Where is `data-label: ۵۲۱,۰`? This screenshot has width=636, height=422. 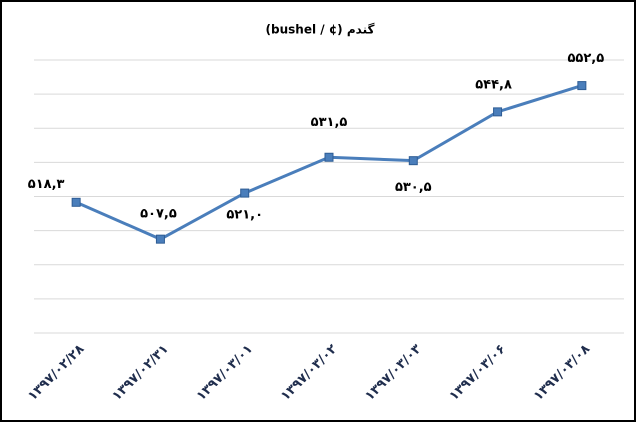
data-label: ۵۲۱,۰ is located at coordinates (244, 215).